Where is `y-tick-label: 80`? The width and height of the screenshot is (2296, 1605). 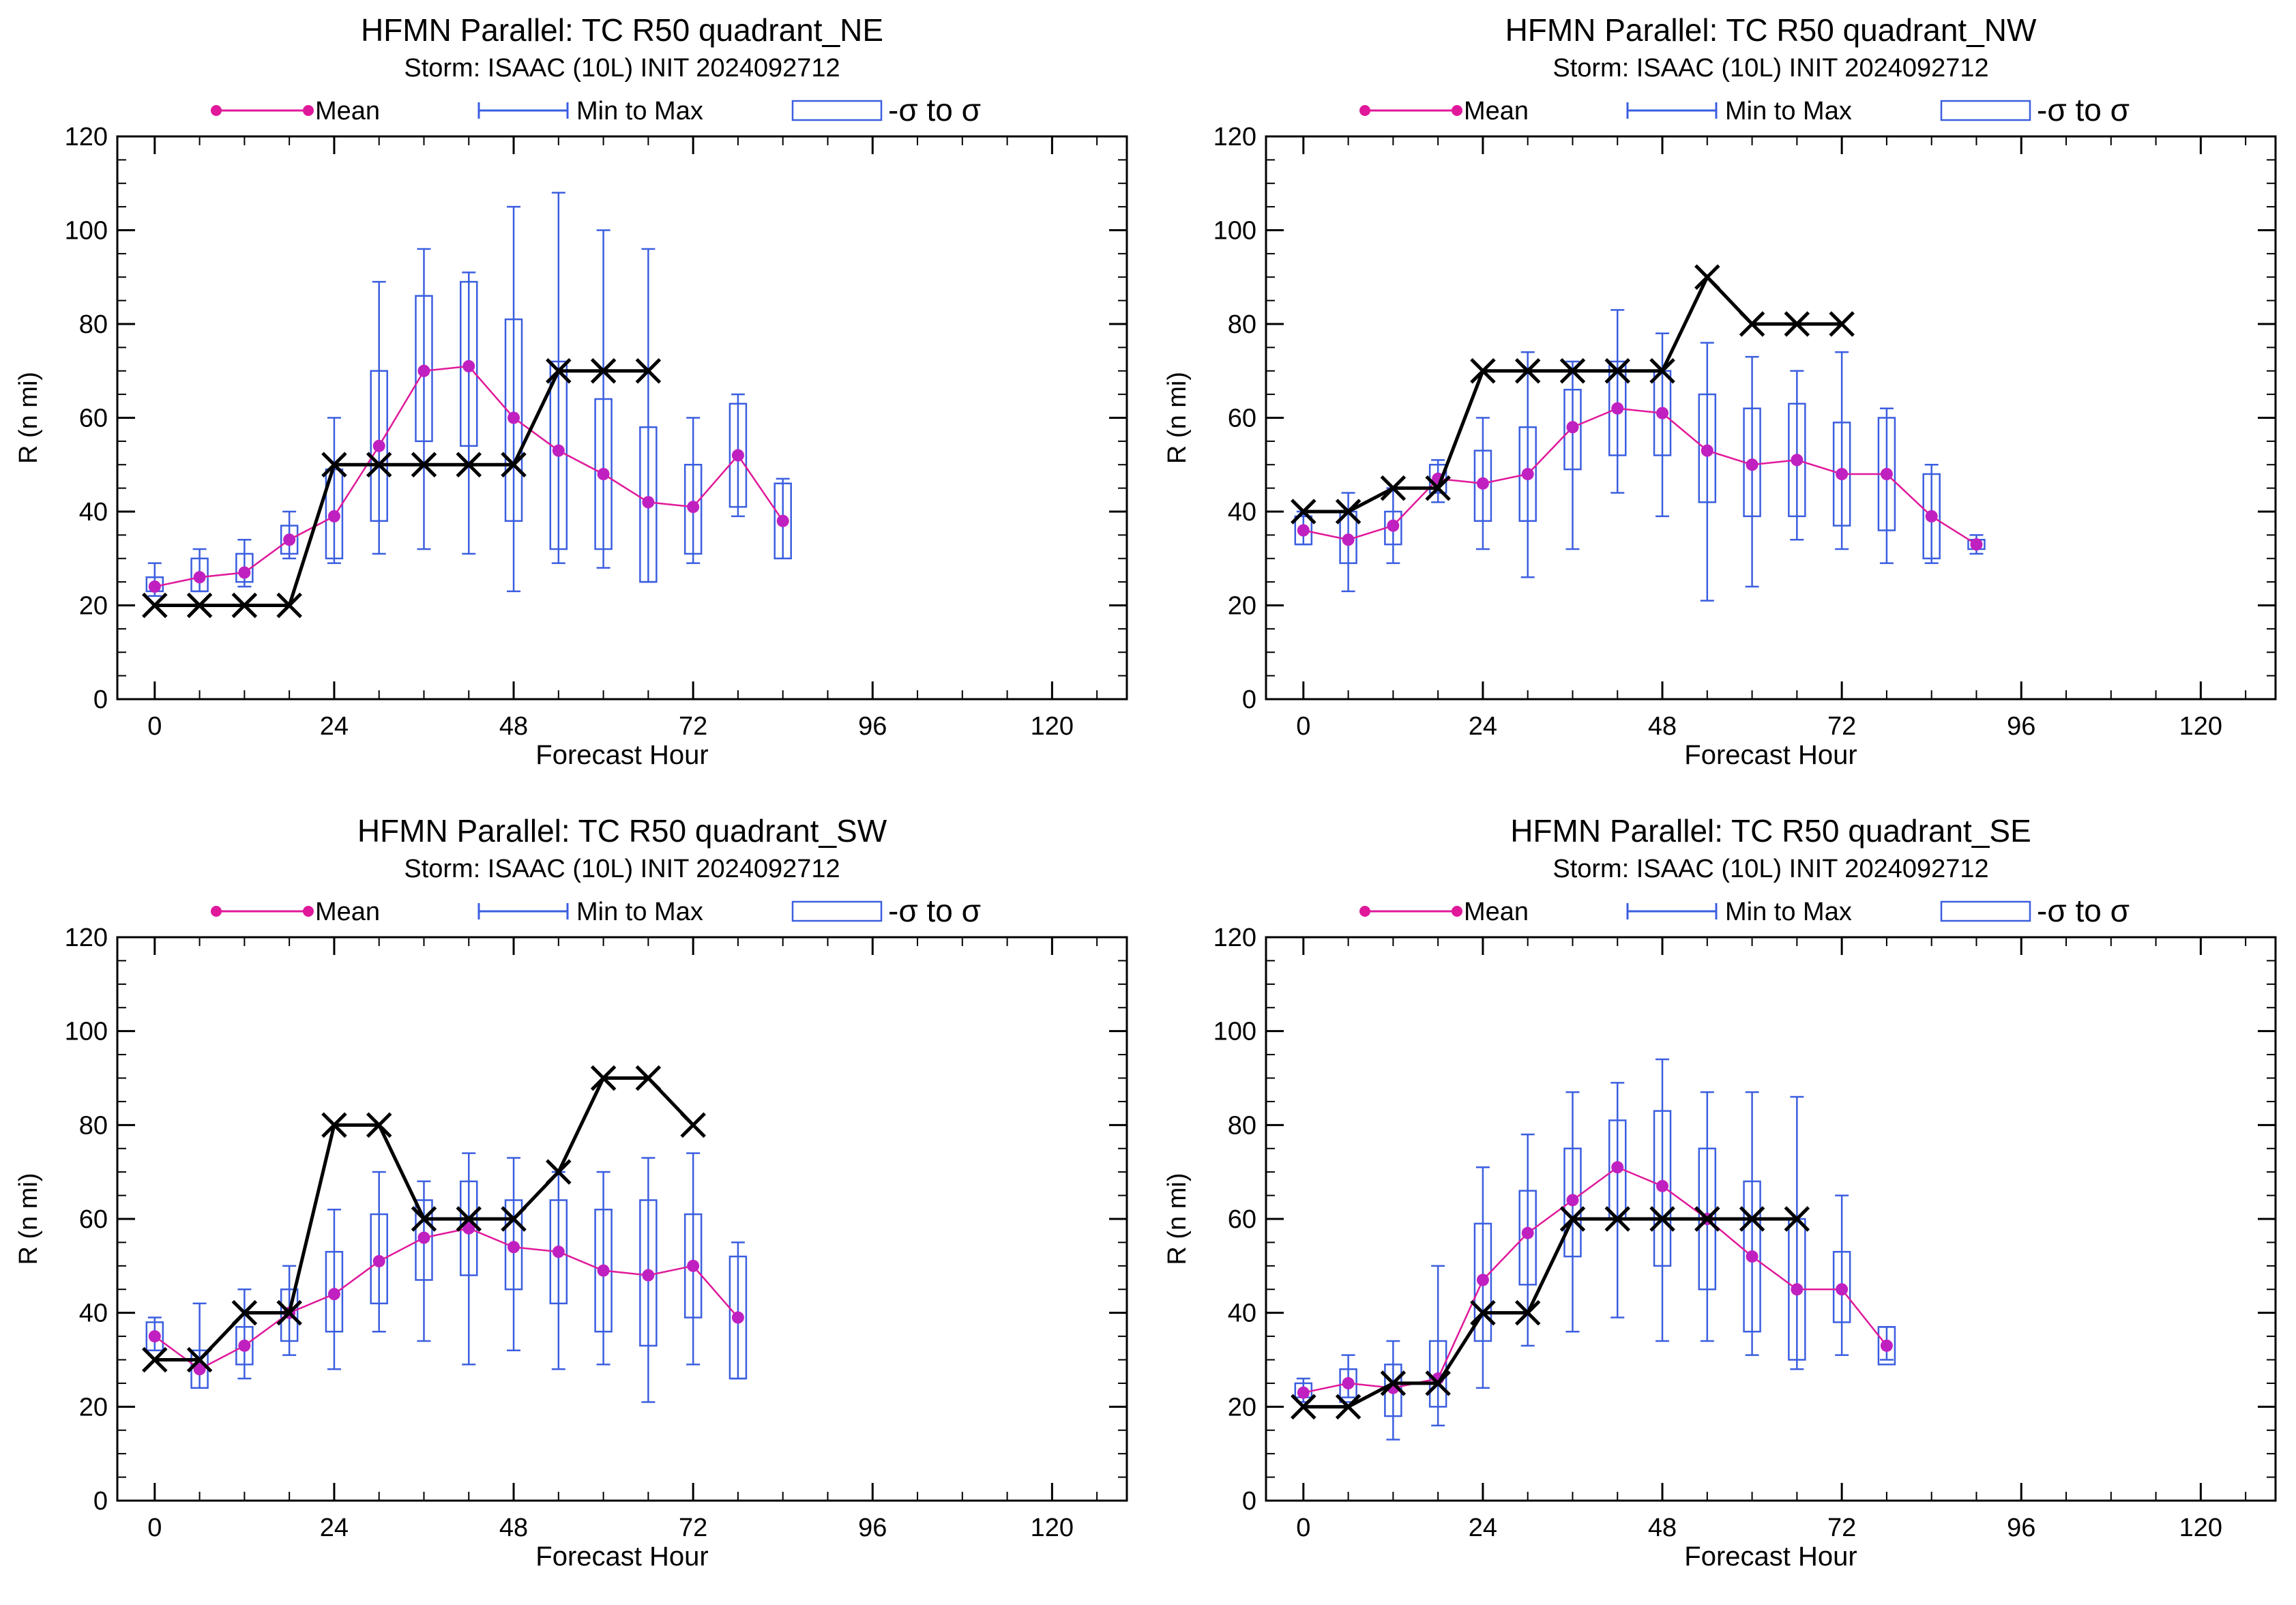
y-tick-label: 80 is located at coordinates (94, 1125).